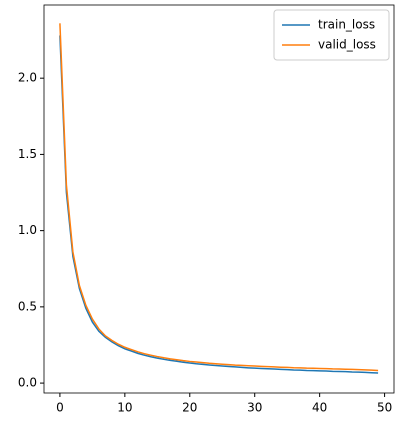 The image size is (401, 421). I want to click on y-tick-label: 2.0, so click(27, 78).